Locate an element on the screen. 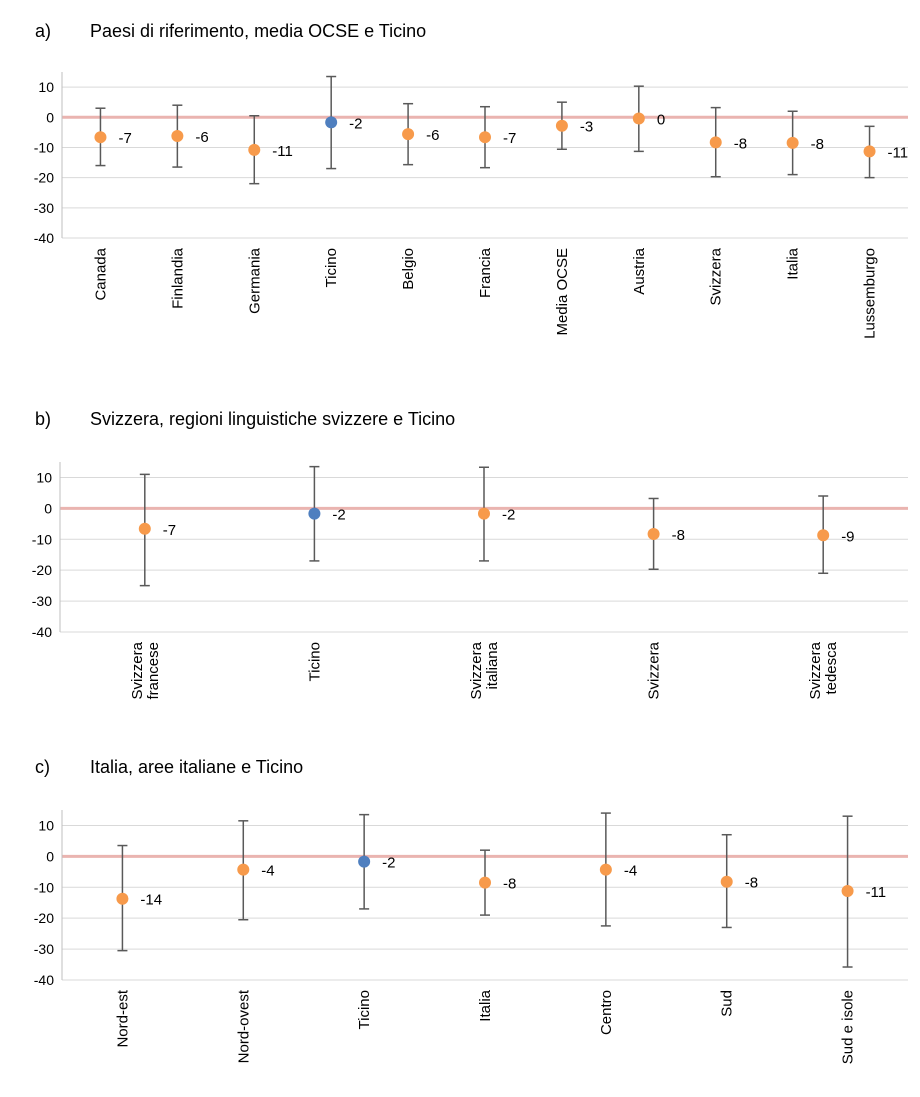 This screenshot has width=920, height=1097. x-tick-label: Lussemburgo is located at coordinates (870, 293).